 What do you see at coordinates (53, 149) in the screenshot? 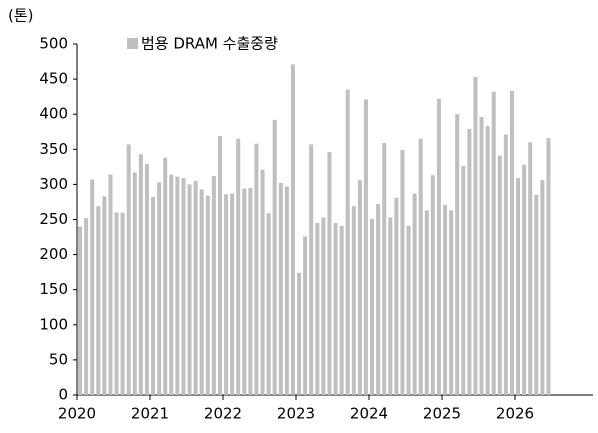
I see `y-tick-label: 350` at bounding box center [53, 149].